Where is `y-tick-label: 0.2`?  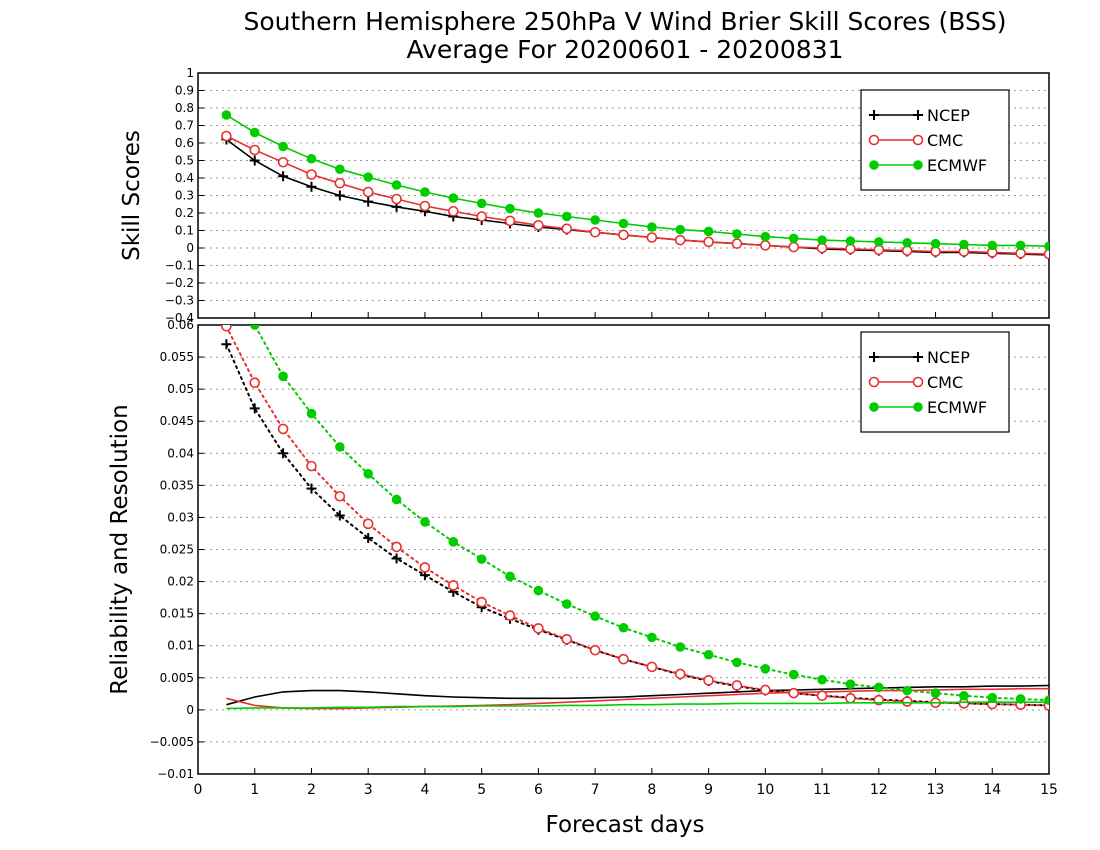
y-tick-label: 0.2 is located at coordinates (184, 213).